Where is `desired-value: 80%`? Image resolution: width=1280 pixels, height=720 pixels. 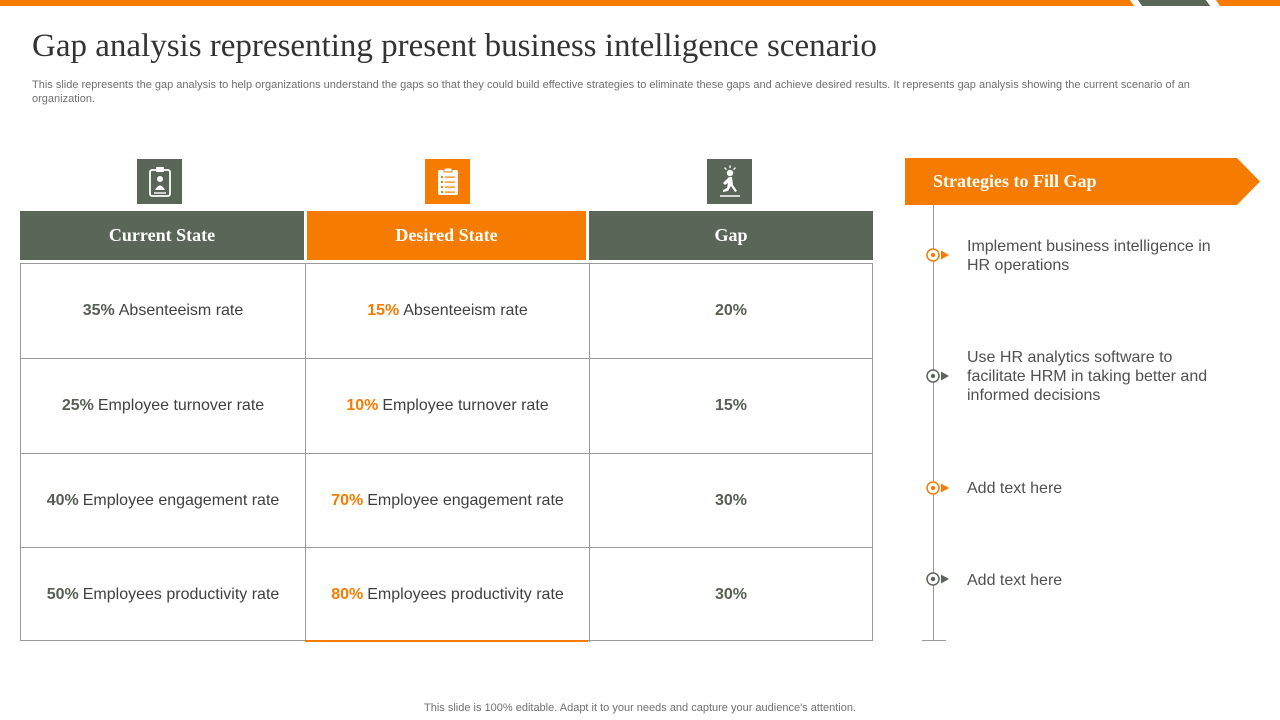
desired-value: 80% is located at coordinates (347, 594).